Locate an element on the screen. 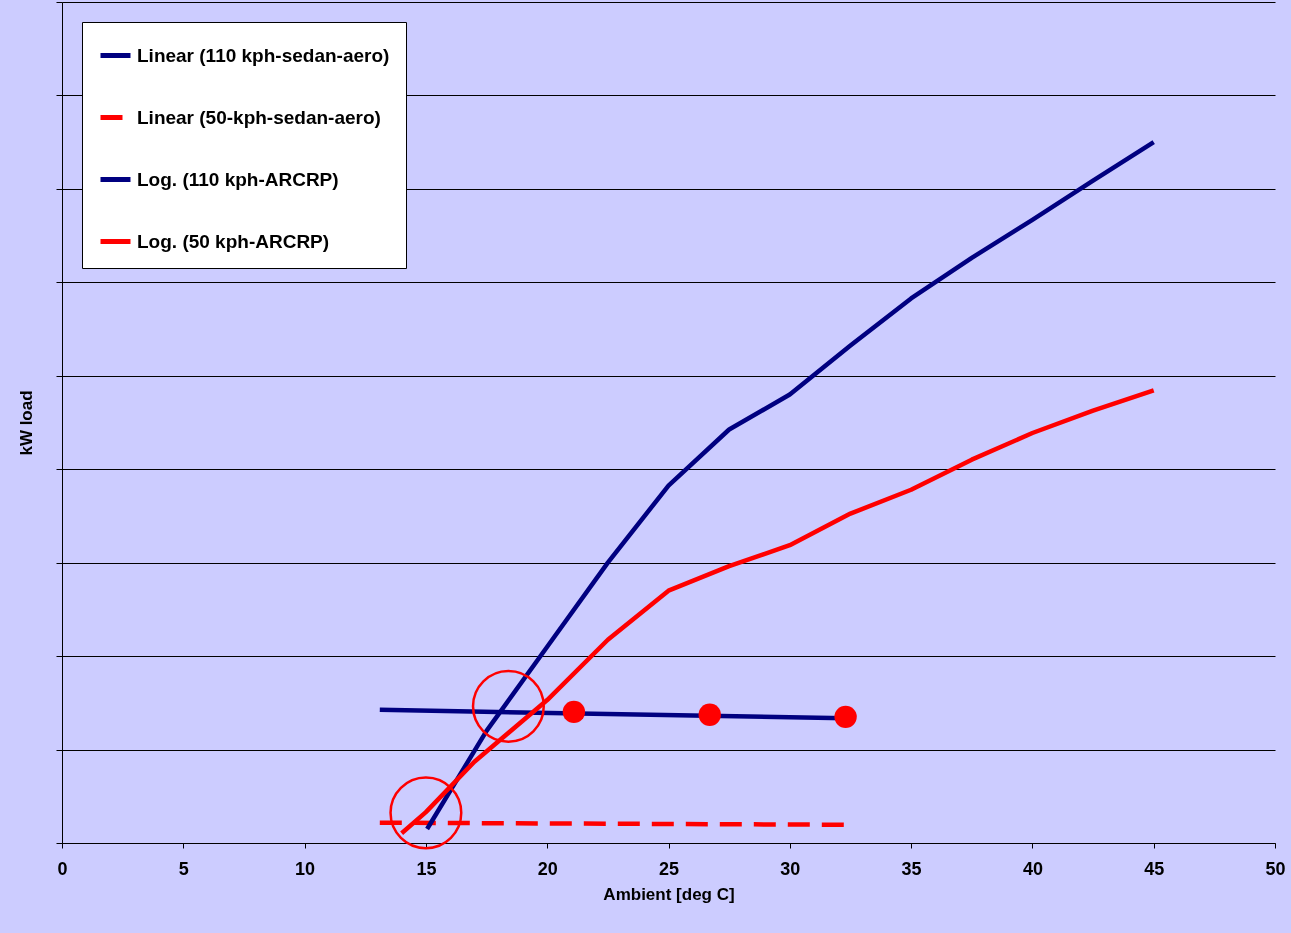  x-tick-label: 30 is located at coordinates (790, 868).